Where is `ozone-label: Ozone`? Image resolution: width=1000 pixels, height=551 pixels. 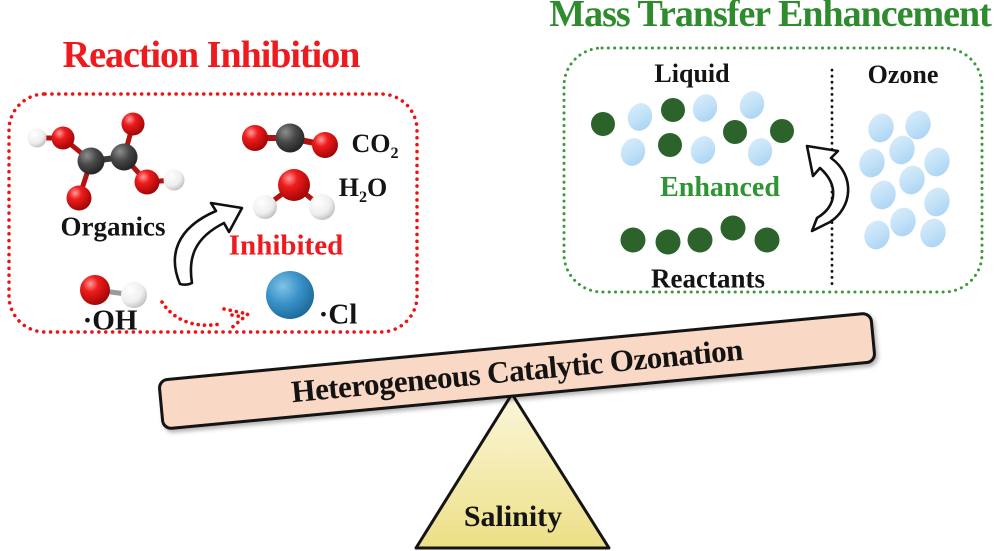 ozone-label: Ozone is located at coordinates (903, 74).